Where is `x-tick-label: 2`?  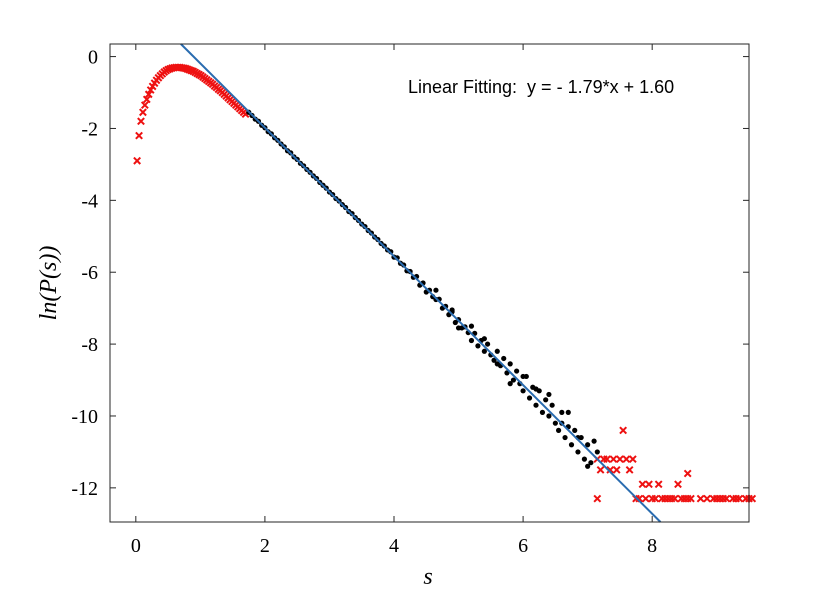 x-tick-label: 2 is located at coordinates (265, 546).